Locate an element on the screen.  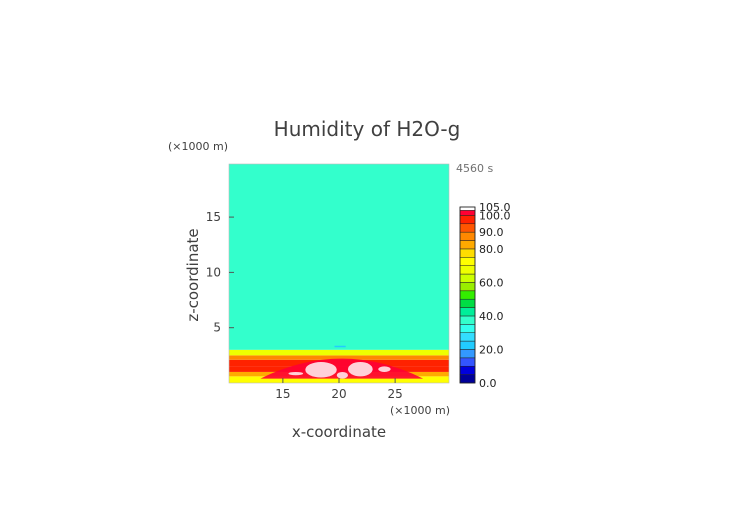
time-label: 4560 s is located at coordinates (474, 168).